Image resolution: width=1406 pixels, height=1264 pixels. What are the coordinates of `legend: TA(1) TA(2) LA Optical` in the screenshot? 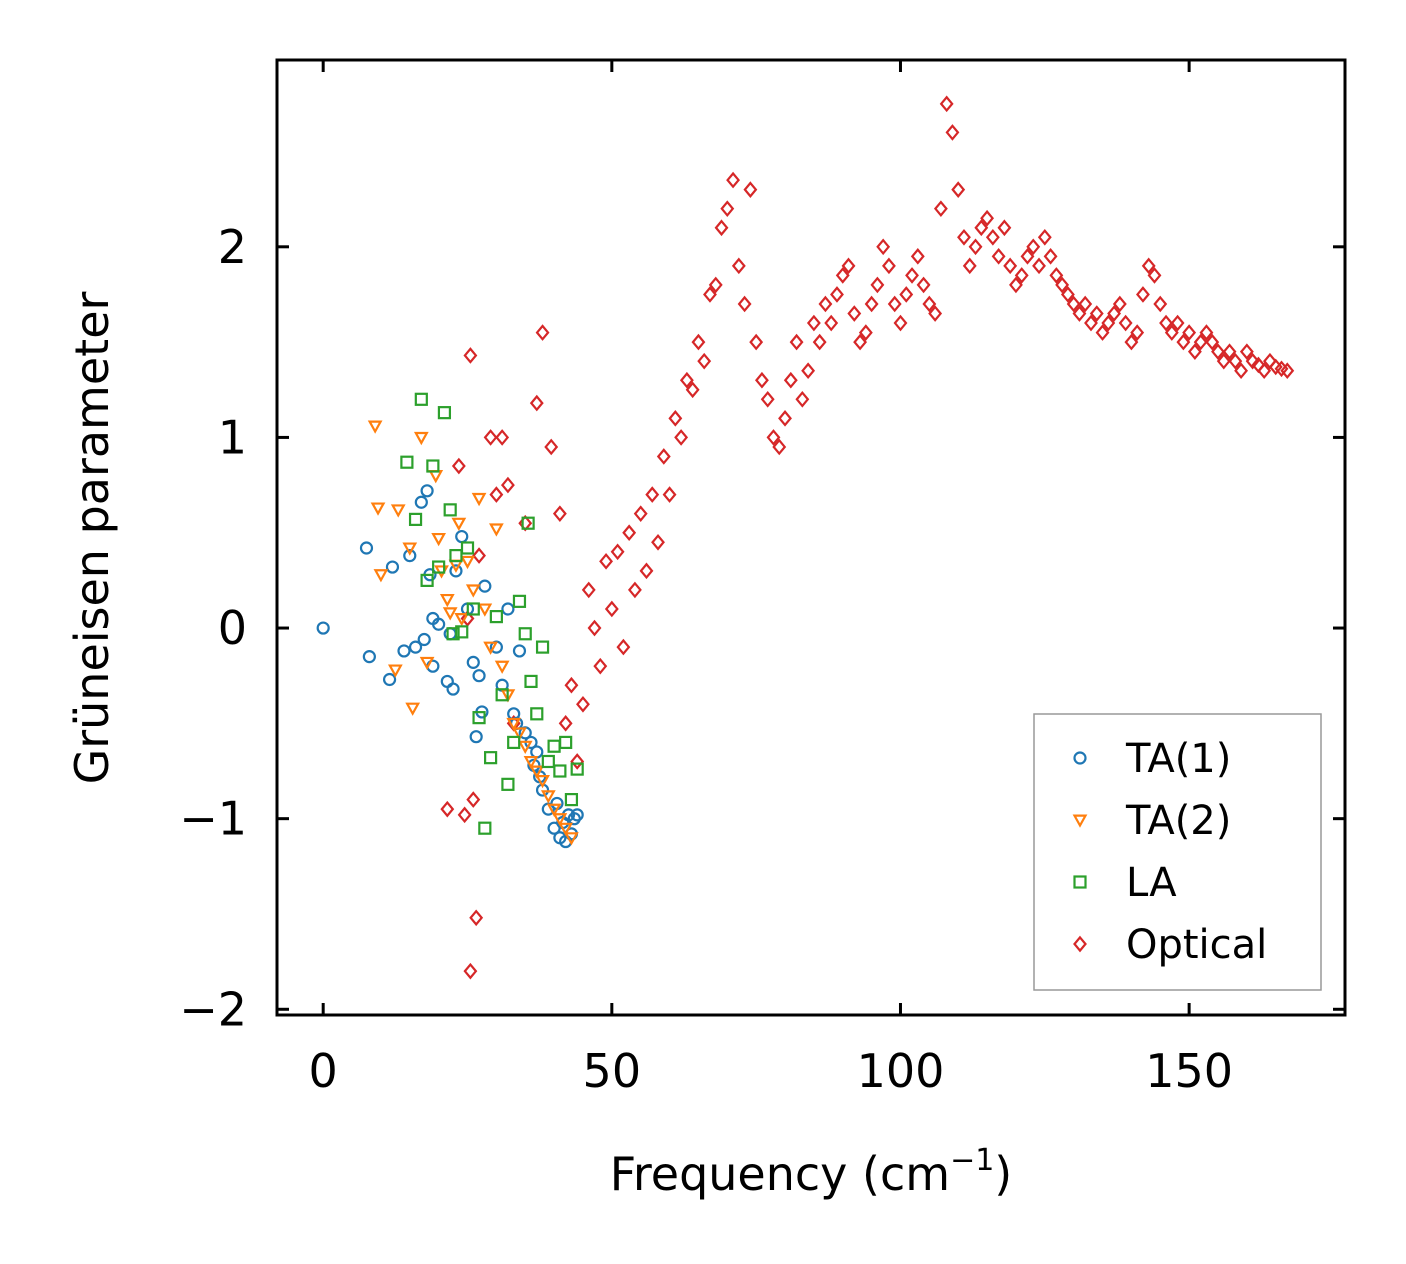 It's located at (1177, 852).